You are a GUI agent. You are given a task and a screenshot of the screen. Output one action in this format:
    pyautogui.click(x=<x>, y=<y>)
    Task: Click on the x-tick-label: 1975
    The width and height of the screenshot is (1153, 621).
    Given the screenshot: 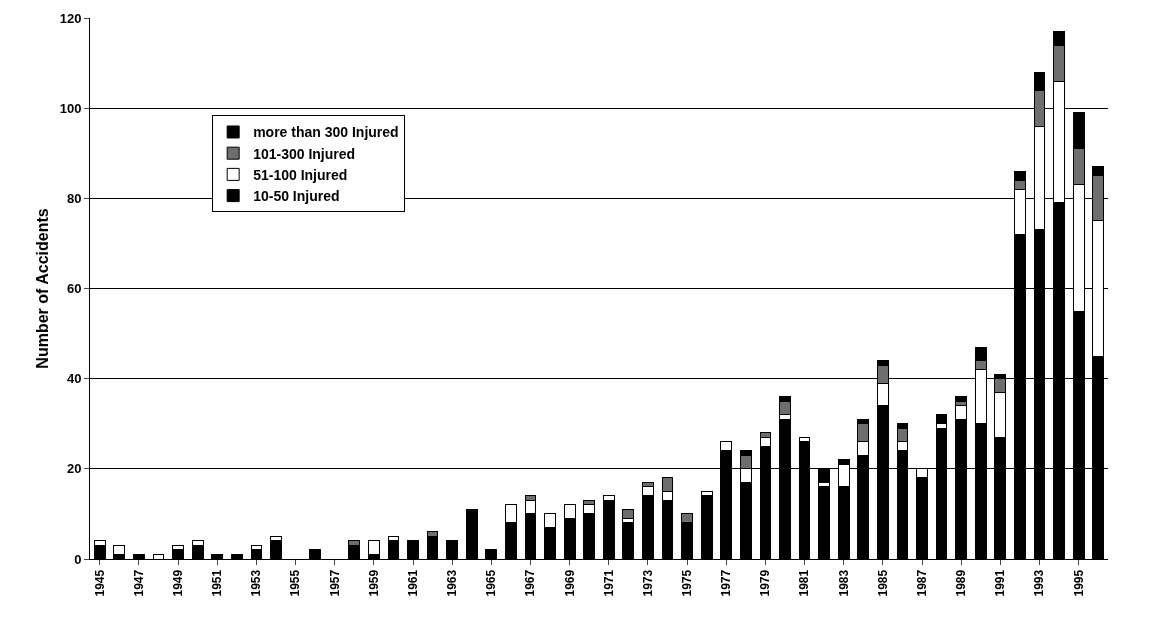 What is the action you would take?
    pyautogui.click(x=687, y=583)
    